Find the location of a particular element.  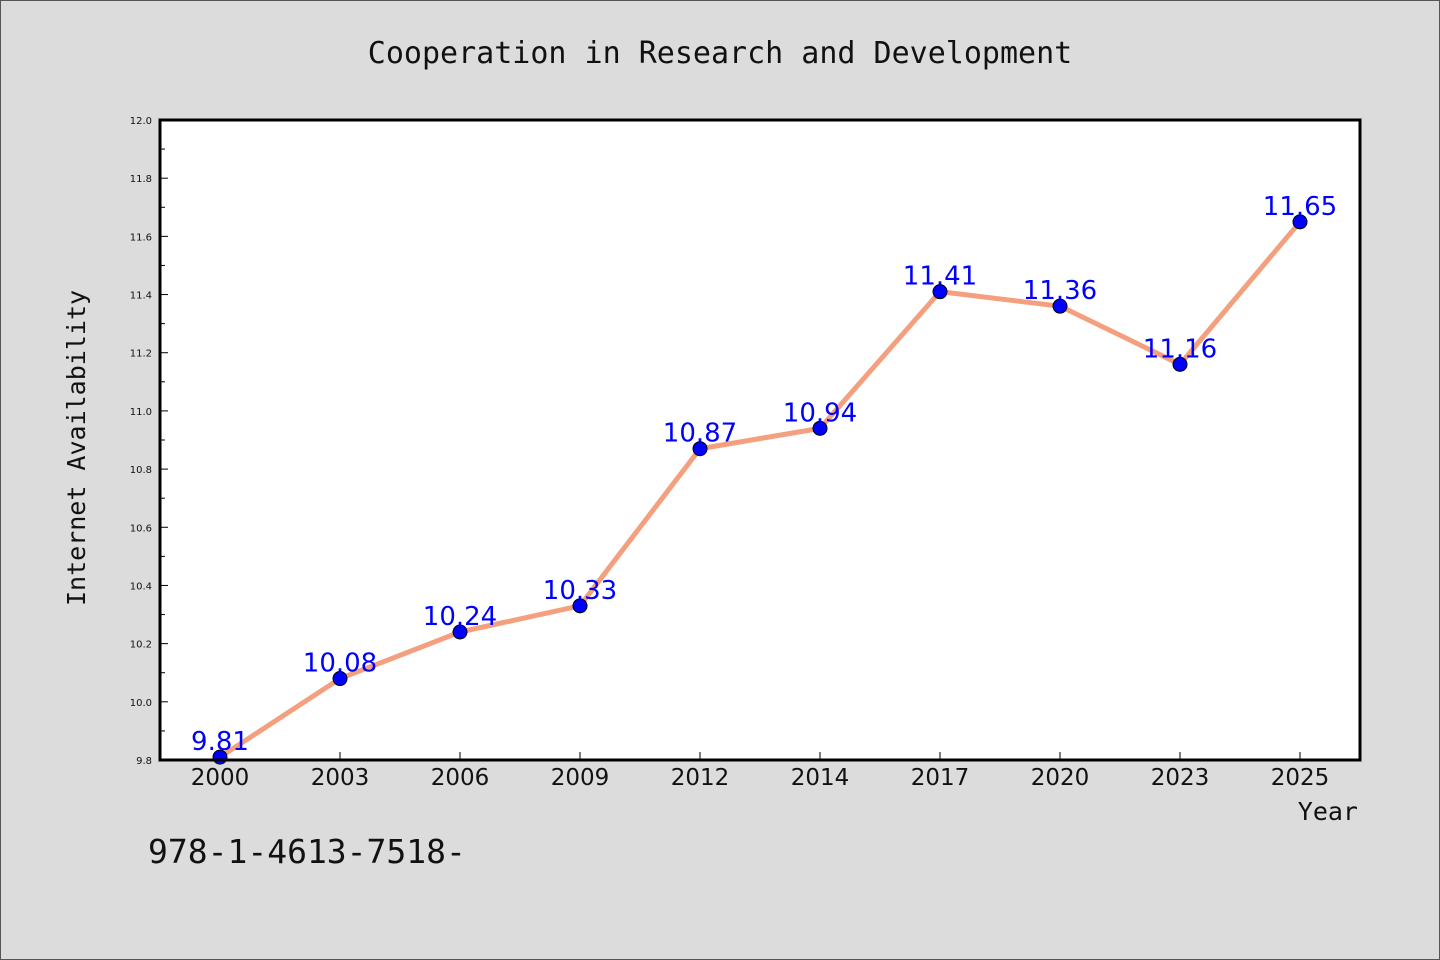

x-tick-label: 2023 is located at coordinates (1180, 778).